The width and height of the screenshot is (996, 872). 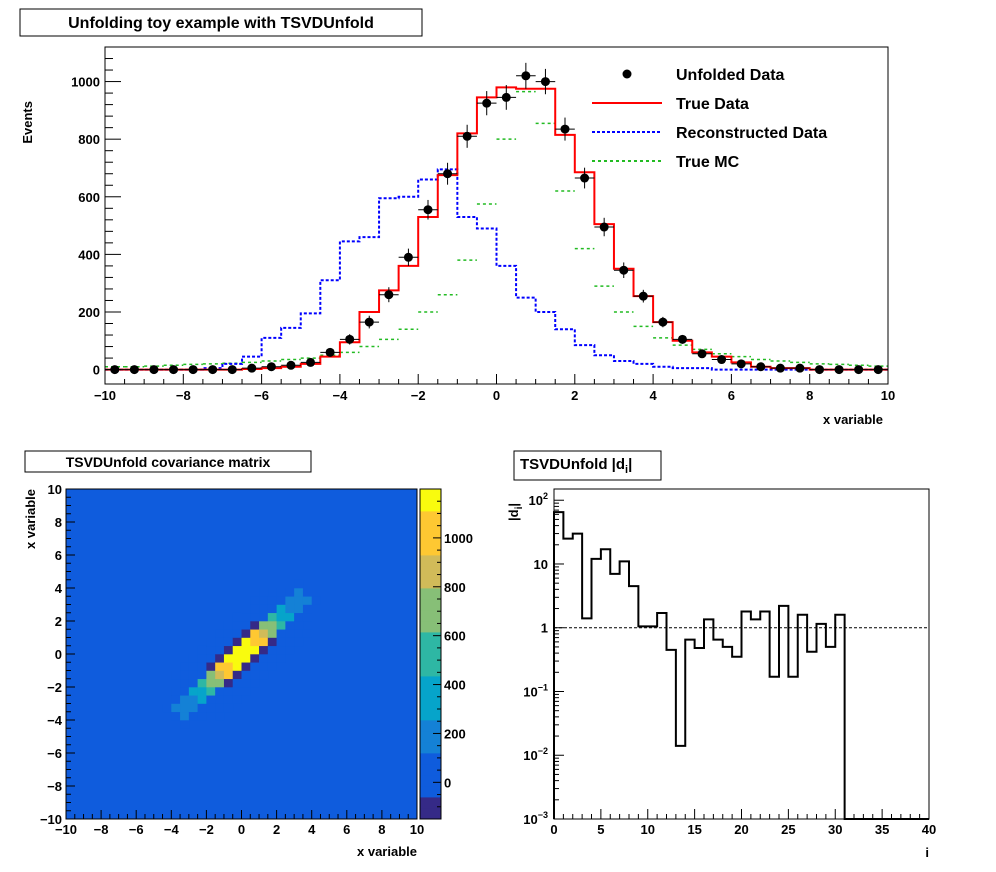 I want to click on cov-ytick-label: 10, so click(x=55, y=489).